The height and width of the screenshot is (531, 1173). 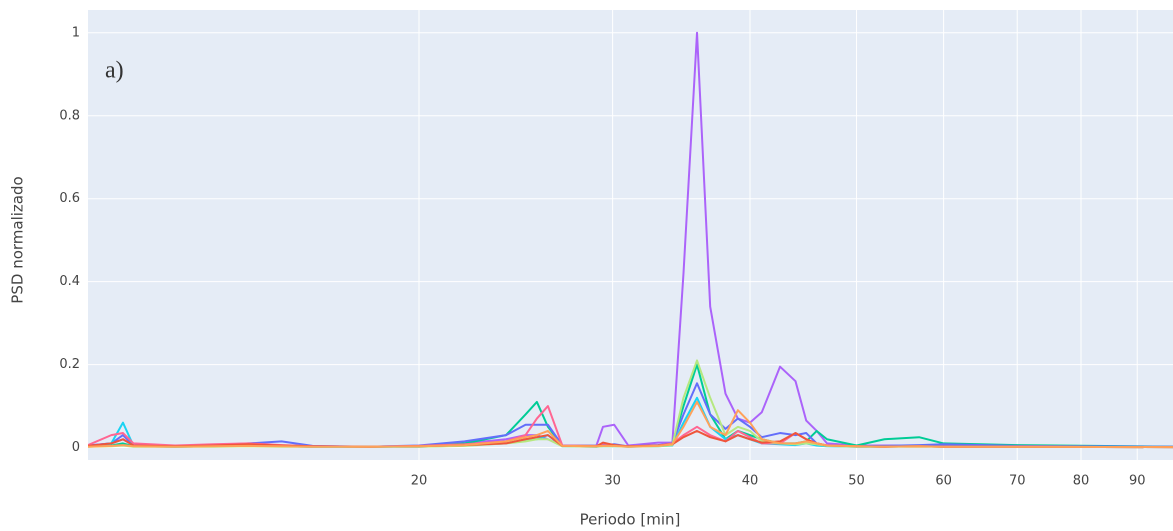 I want to click on annotation: a), so click(x=114, y=71).